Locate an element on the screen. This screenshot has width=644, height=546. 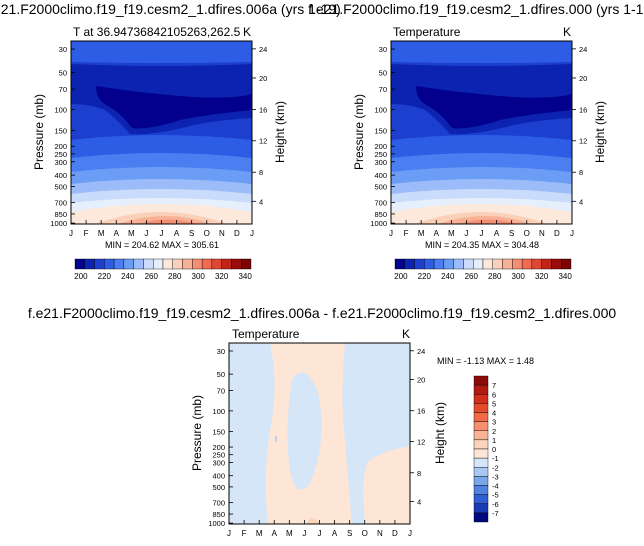
colorbar-label: 240 is located at coordinates (128, 276).